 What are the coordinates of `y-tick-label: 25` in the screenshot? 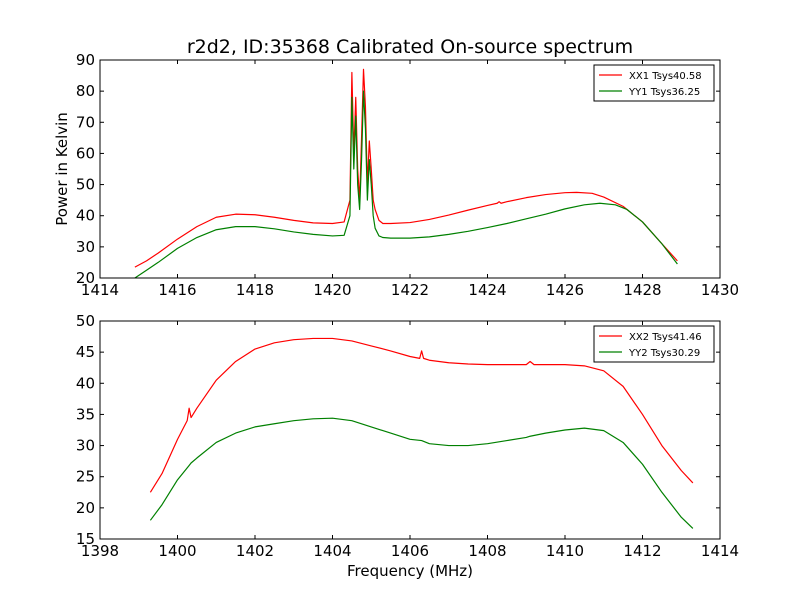 It's located at (85, 477).